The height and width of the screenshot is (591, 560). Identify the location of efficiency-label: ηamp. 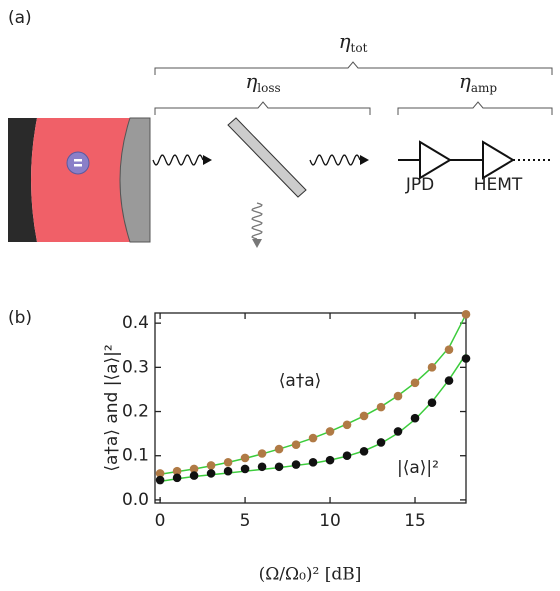
(478, 82).